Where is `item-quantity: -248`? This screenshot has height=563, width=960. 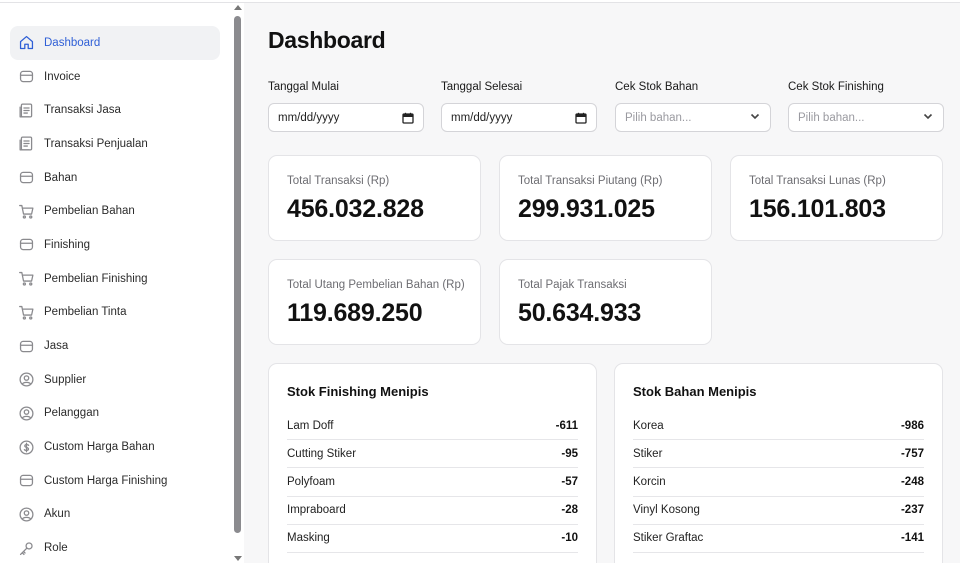
item-quantity: -248 is located at coordinates (912, 481).